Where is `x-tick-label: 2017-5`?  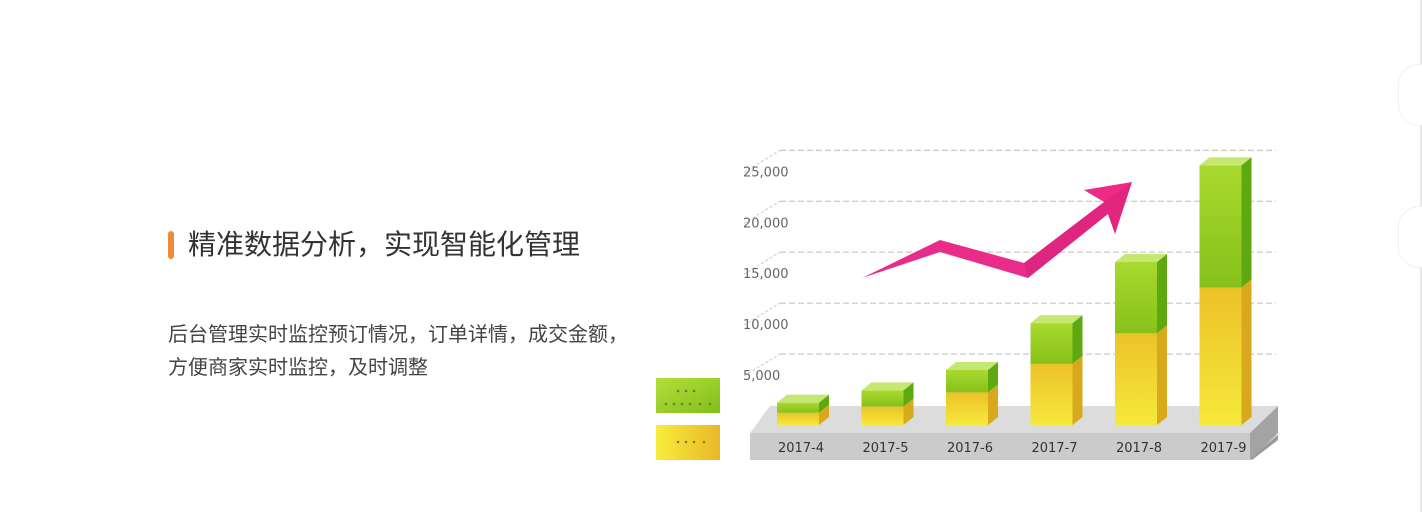 x-tick-label: 2017-5 is located at coordinates (885, 448).